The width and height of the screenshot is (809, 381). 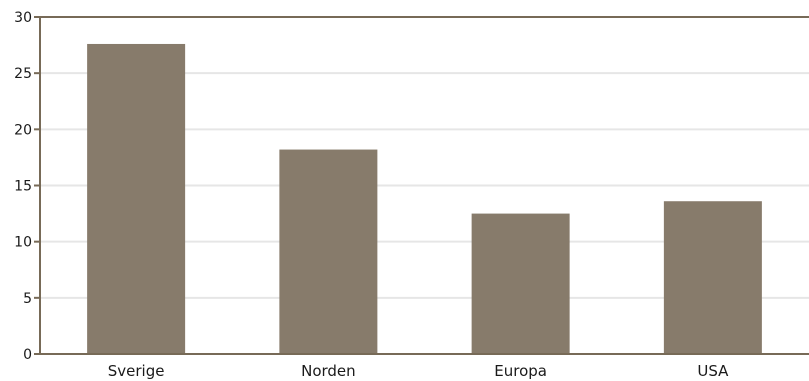 I want to click on y-axis-ticks: 0 5 10 15 20 25 30, so click(x=27, y=186).